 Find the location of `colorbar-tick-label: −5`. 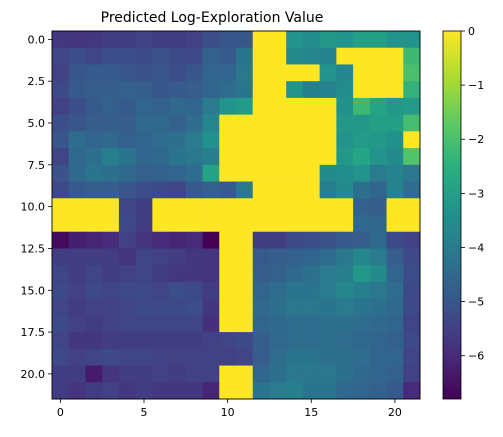

colorbar-tick-label: −5 is located at coordinates (476, 302).